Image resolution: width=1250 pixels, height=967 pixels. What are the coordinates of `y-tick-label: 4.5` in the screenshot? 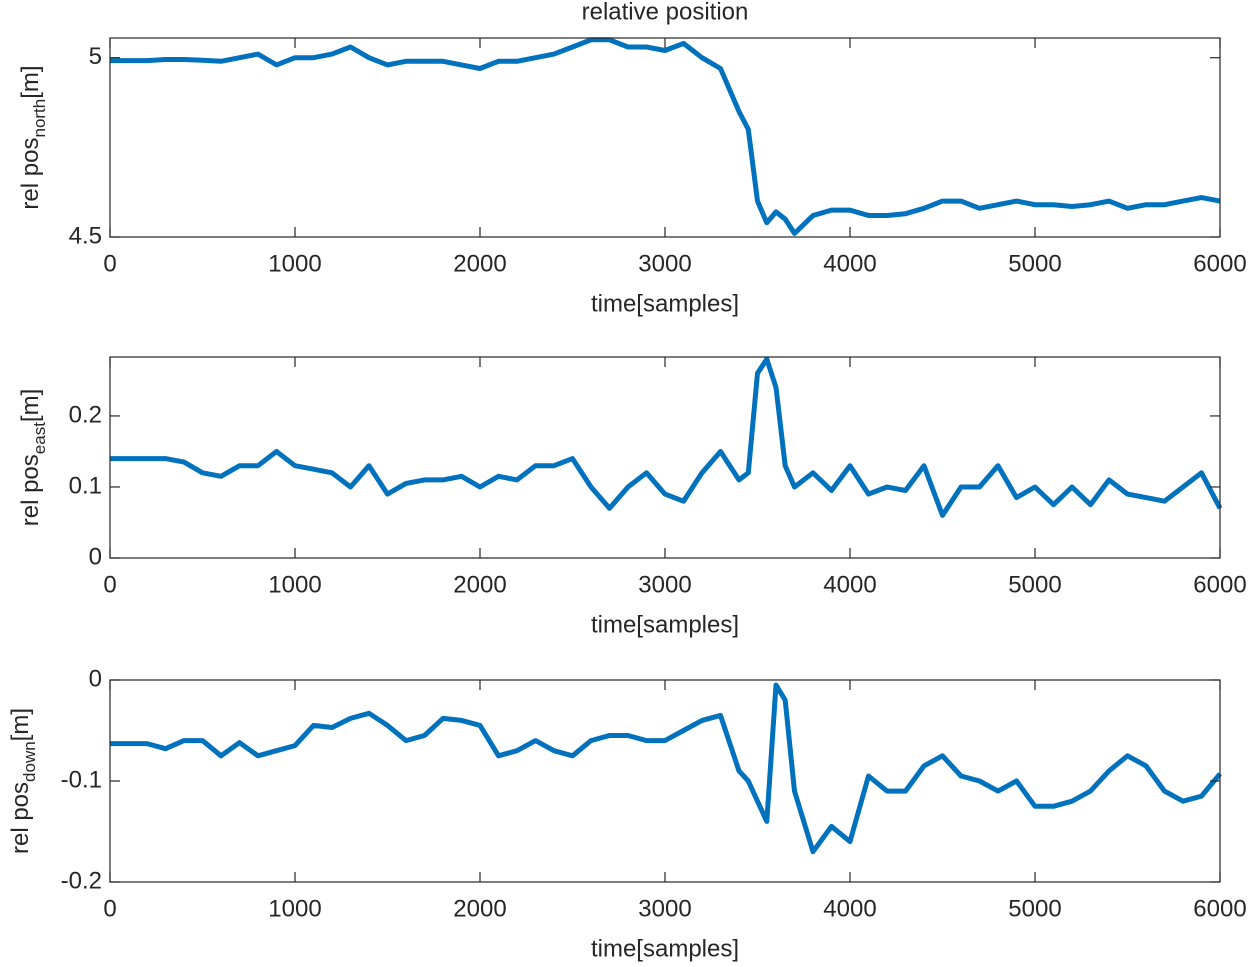 It's located at (85, 235).